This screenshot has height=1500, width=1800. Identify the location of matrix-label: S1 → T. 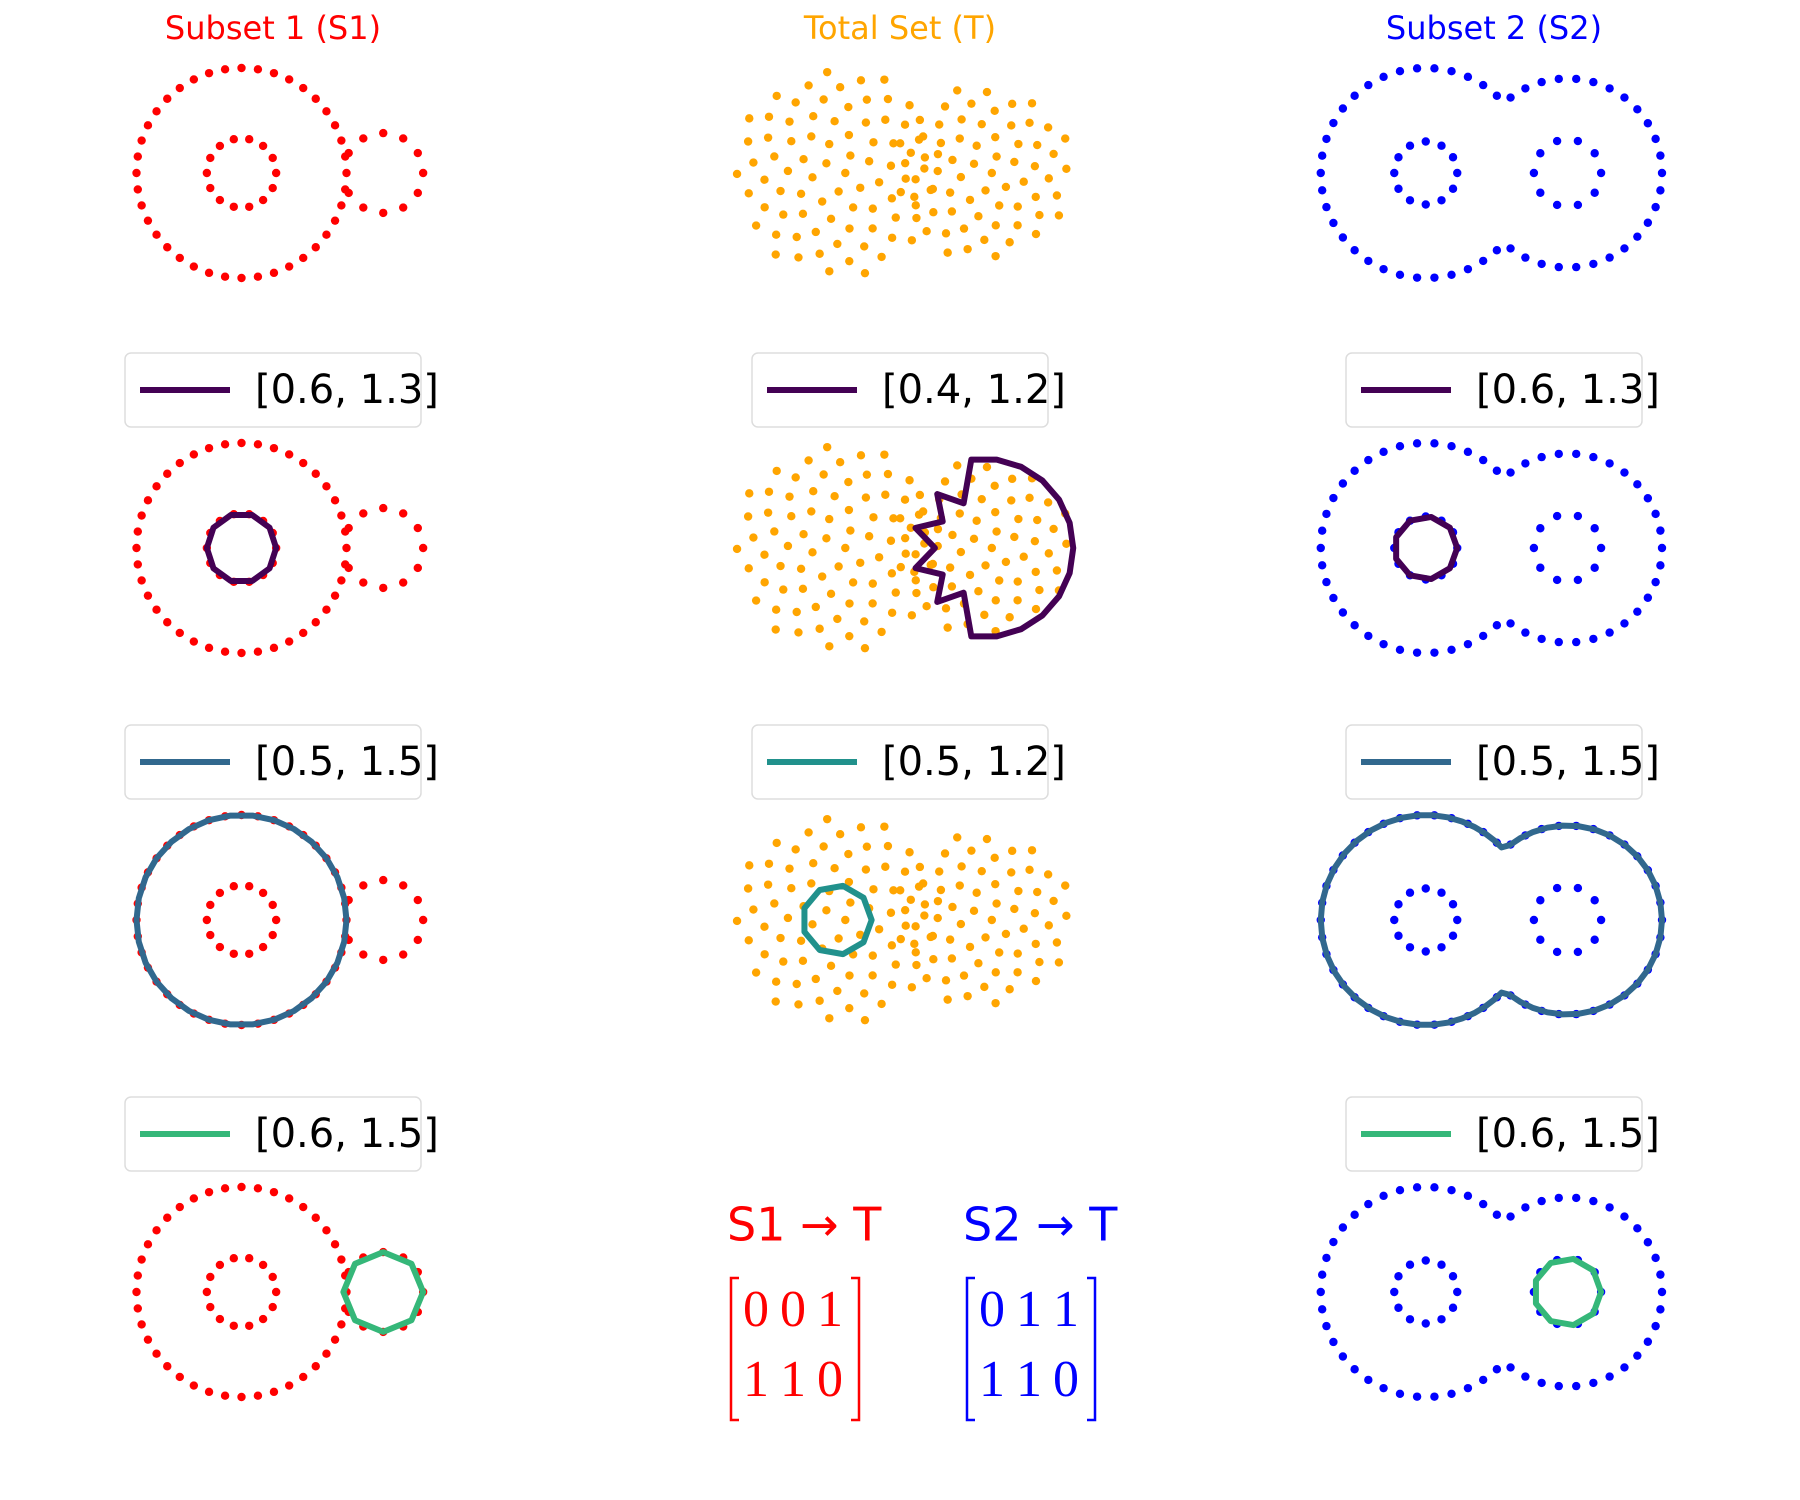
(804, 1225).